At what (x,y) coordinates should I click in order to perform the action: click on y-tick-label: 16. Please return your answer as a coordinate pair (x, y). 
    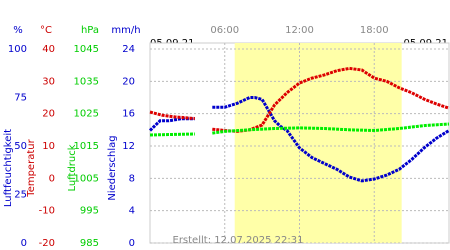
    Looking at the image, I should click on (128, 114).